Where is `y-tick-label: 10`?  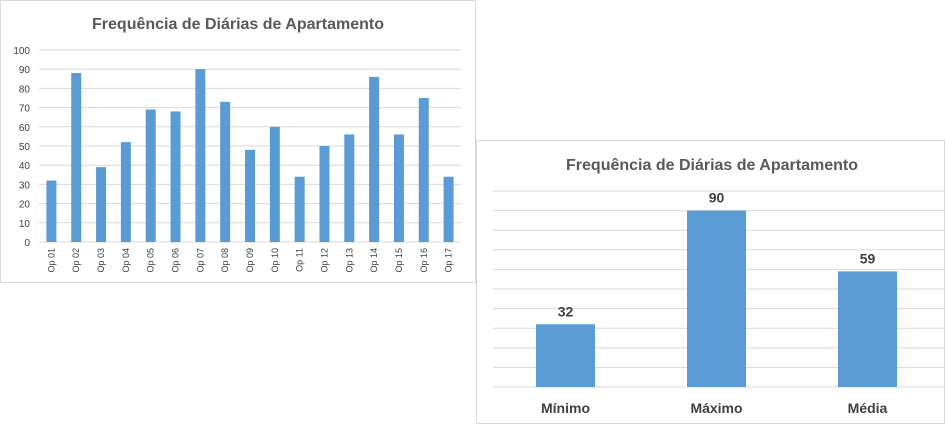 y-tick-label: 10 is located at coordinates (25, 224).